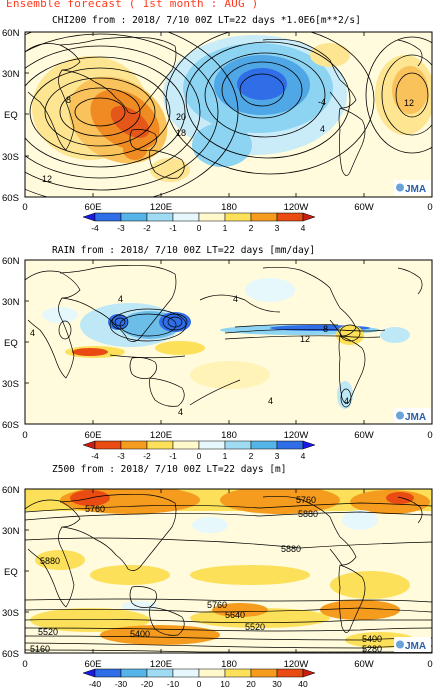 Image resolution: width=437 pixels, height=690 pixels. I want to click on chi200-contour-label: 20, so click(181, 117).